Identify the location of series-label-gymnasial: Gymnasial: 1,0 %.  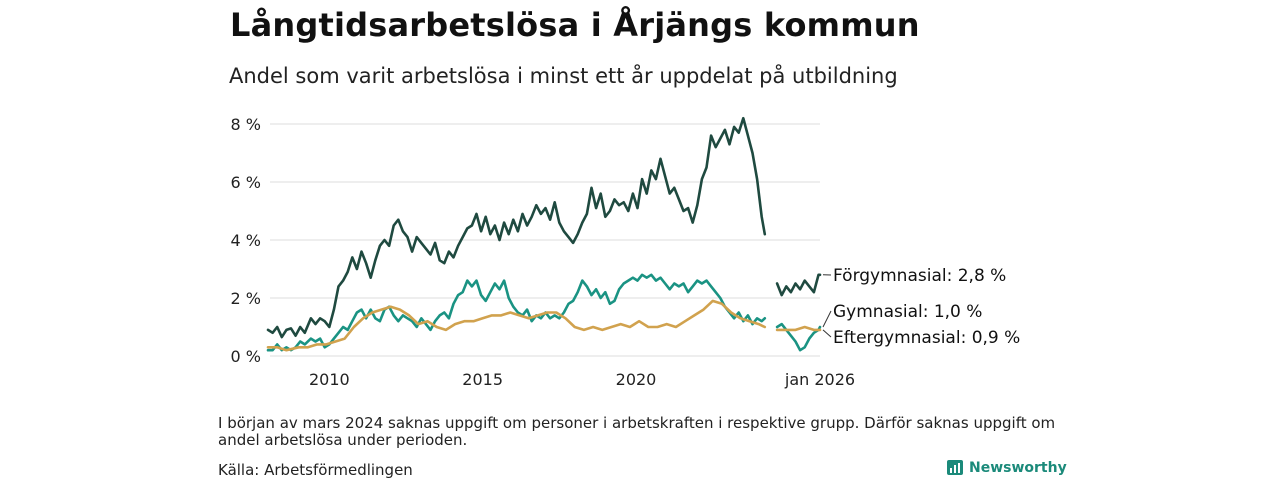
(907, 312).